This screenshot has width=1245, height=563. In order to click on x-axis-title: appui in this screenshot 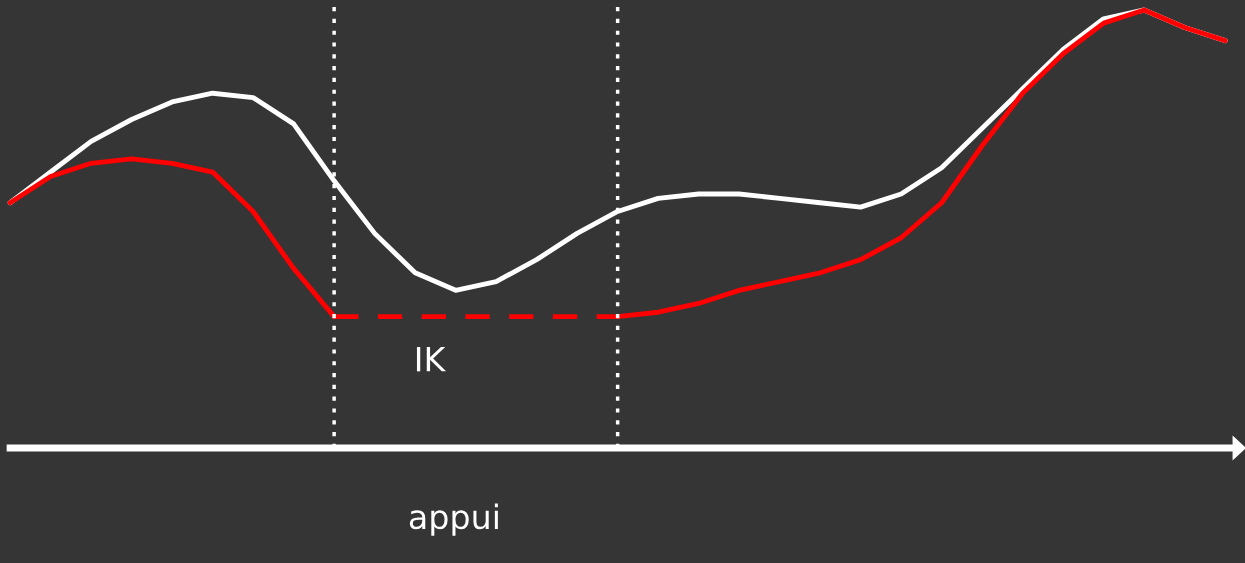, I will do `click(453, 519)`.